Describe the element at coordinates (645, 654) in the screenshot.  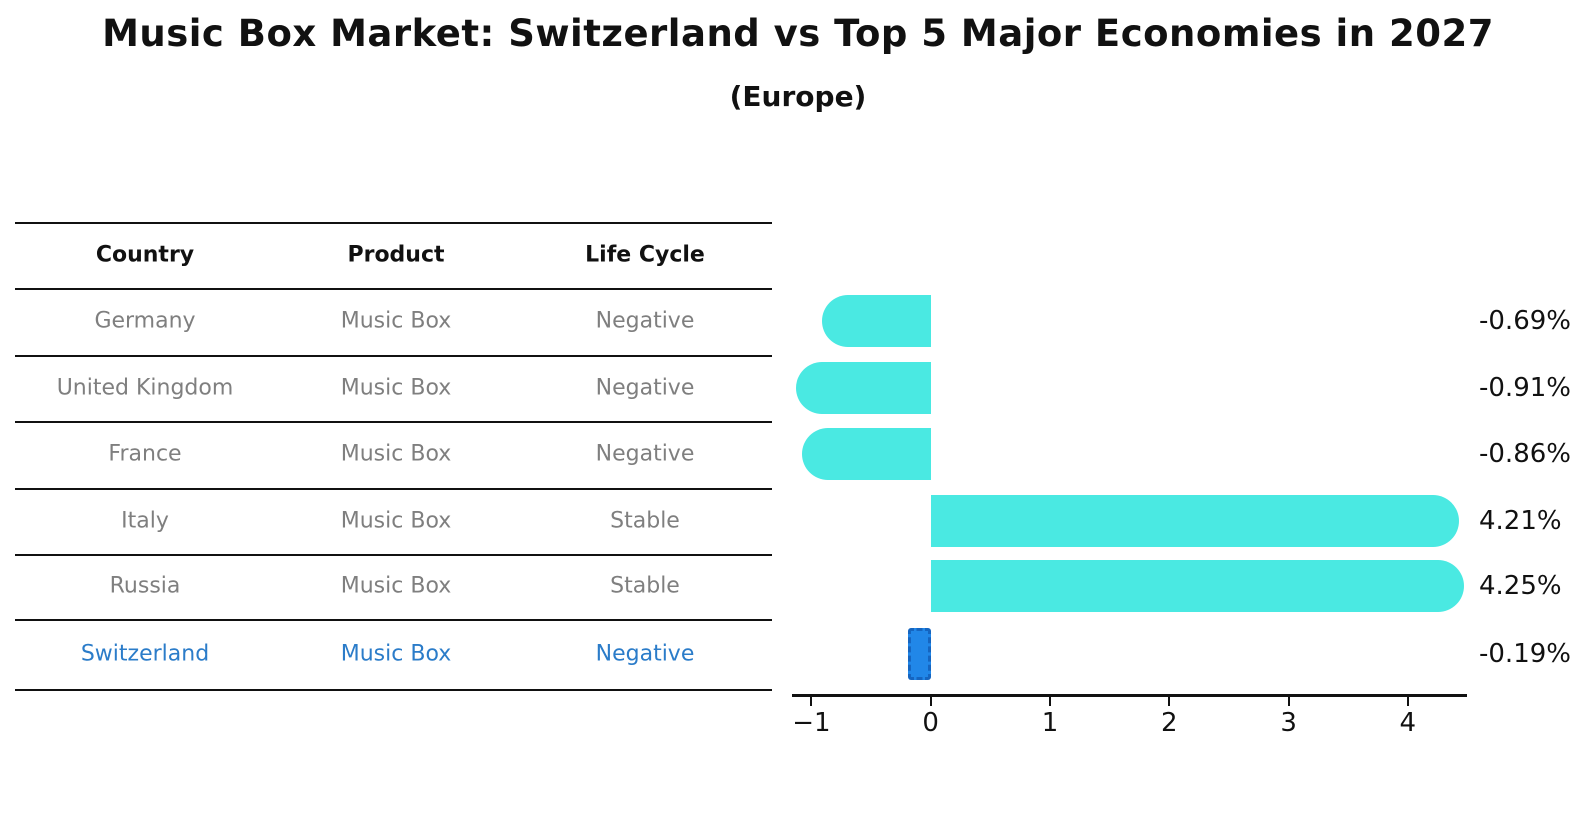
I see `table-cell-life-cycle-switzerland: Negative` at that location.